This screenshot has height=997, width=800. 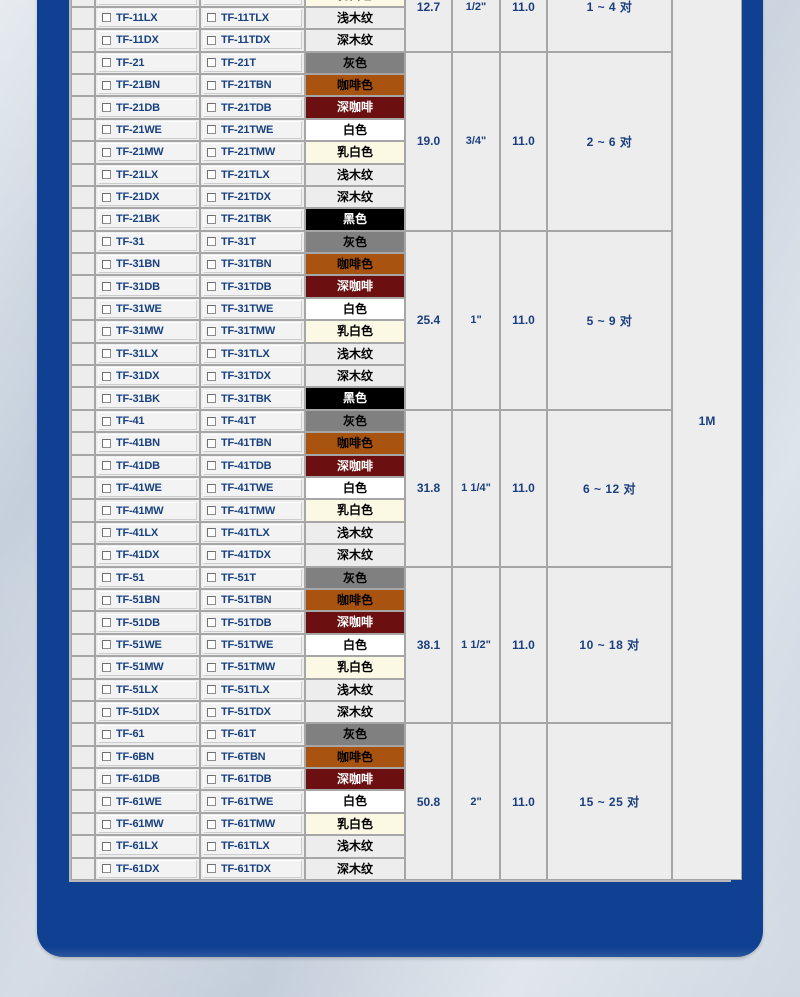 What do you see at coordinates (147, 734) in the screenshot?
I see `code-box: TF-61` at bounding box center [147, 734].